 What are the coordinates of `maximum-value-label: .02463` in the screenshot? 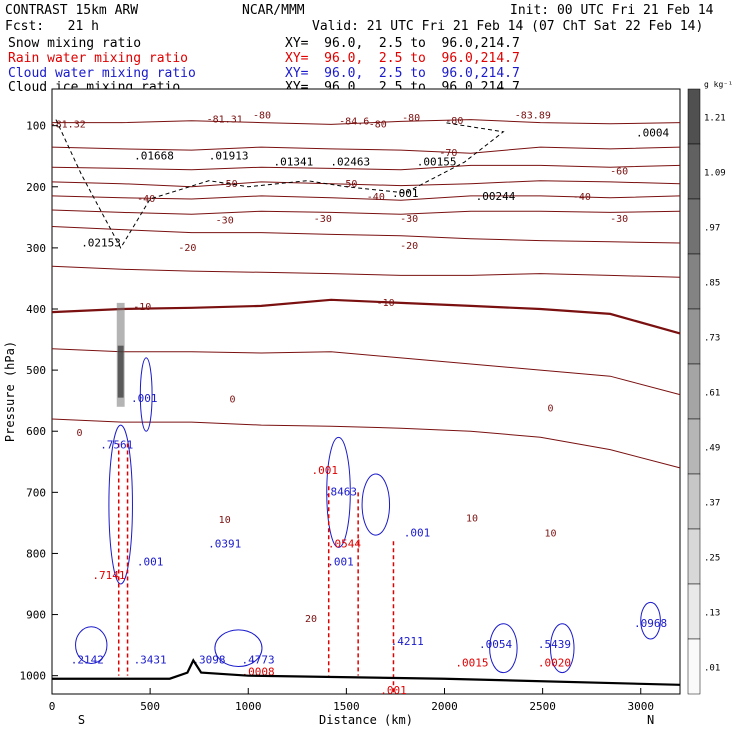 It's located at (350, 161).